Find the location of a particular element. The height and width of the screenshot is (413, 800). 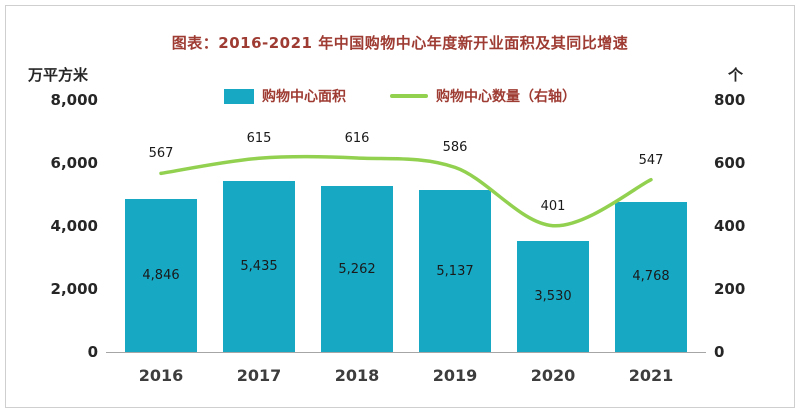

right-tick-label: 800 is located at coordinates (730, 100).